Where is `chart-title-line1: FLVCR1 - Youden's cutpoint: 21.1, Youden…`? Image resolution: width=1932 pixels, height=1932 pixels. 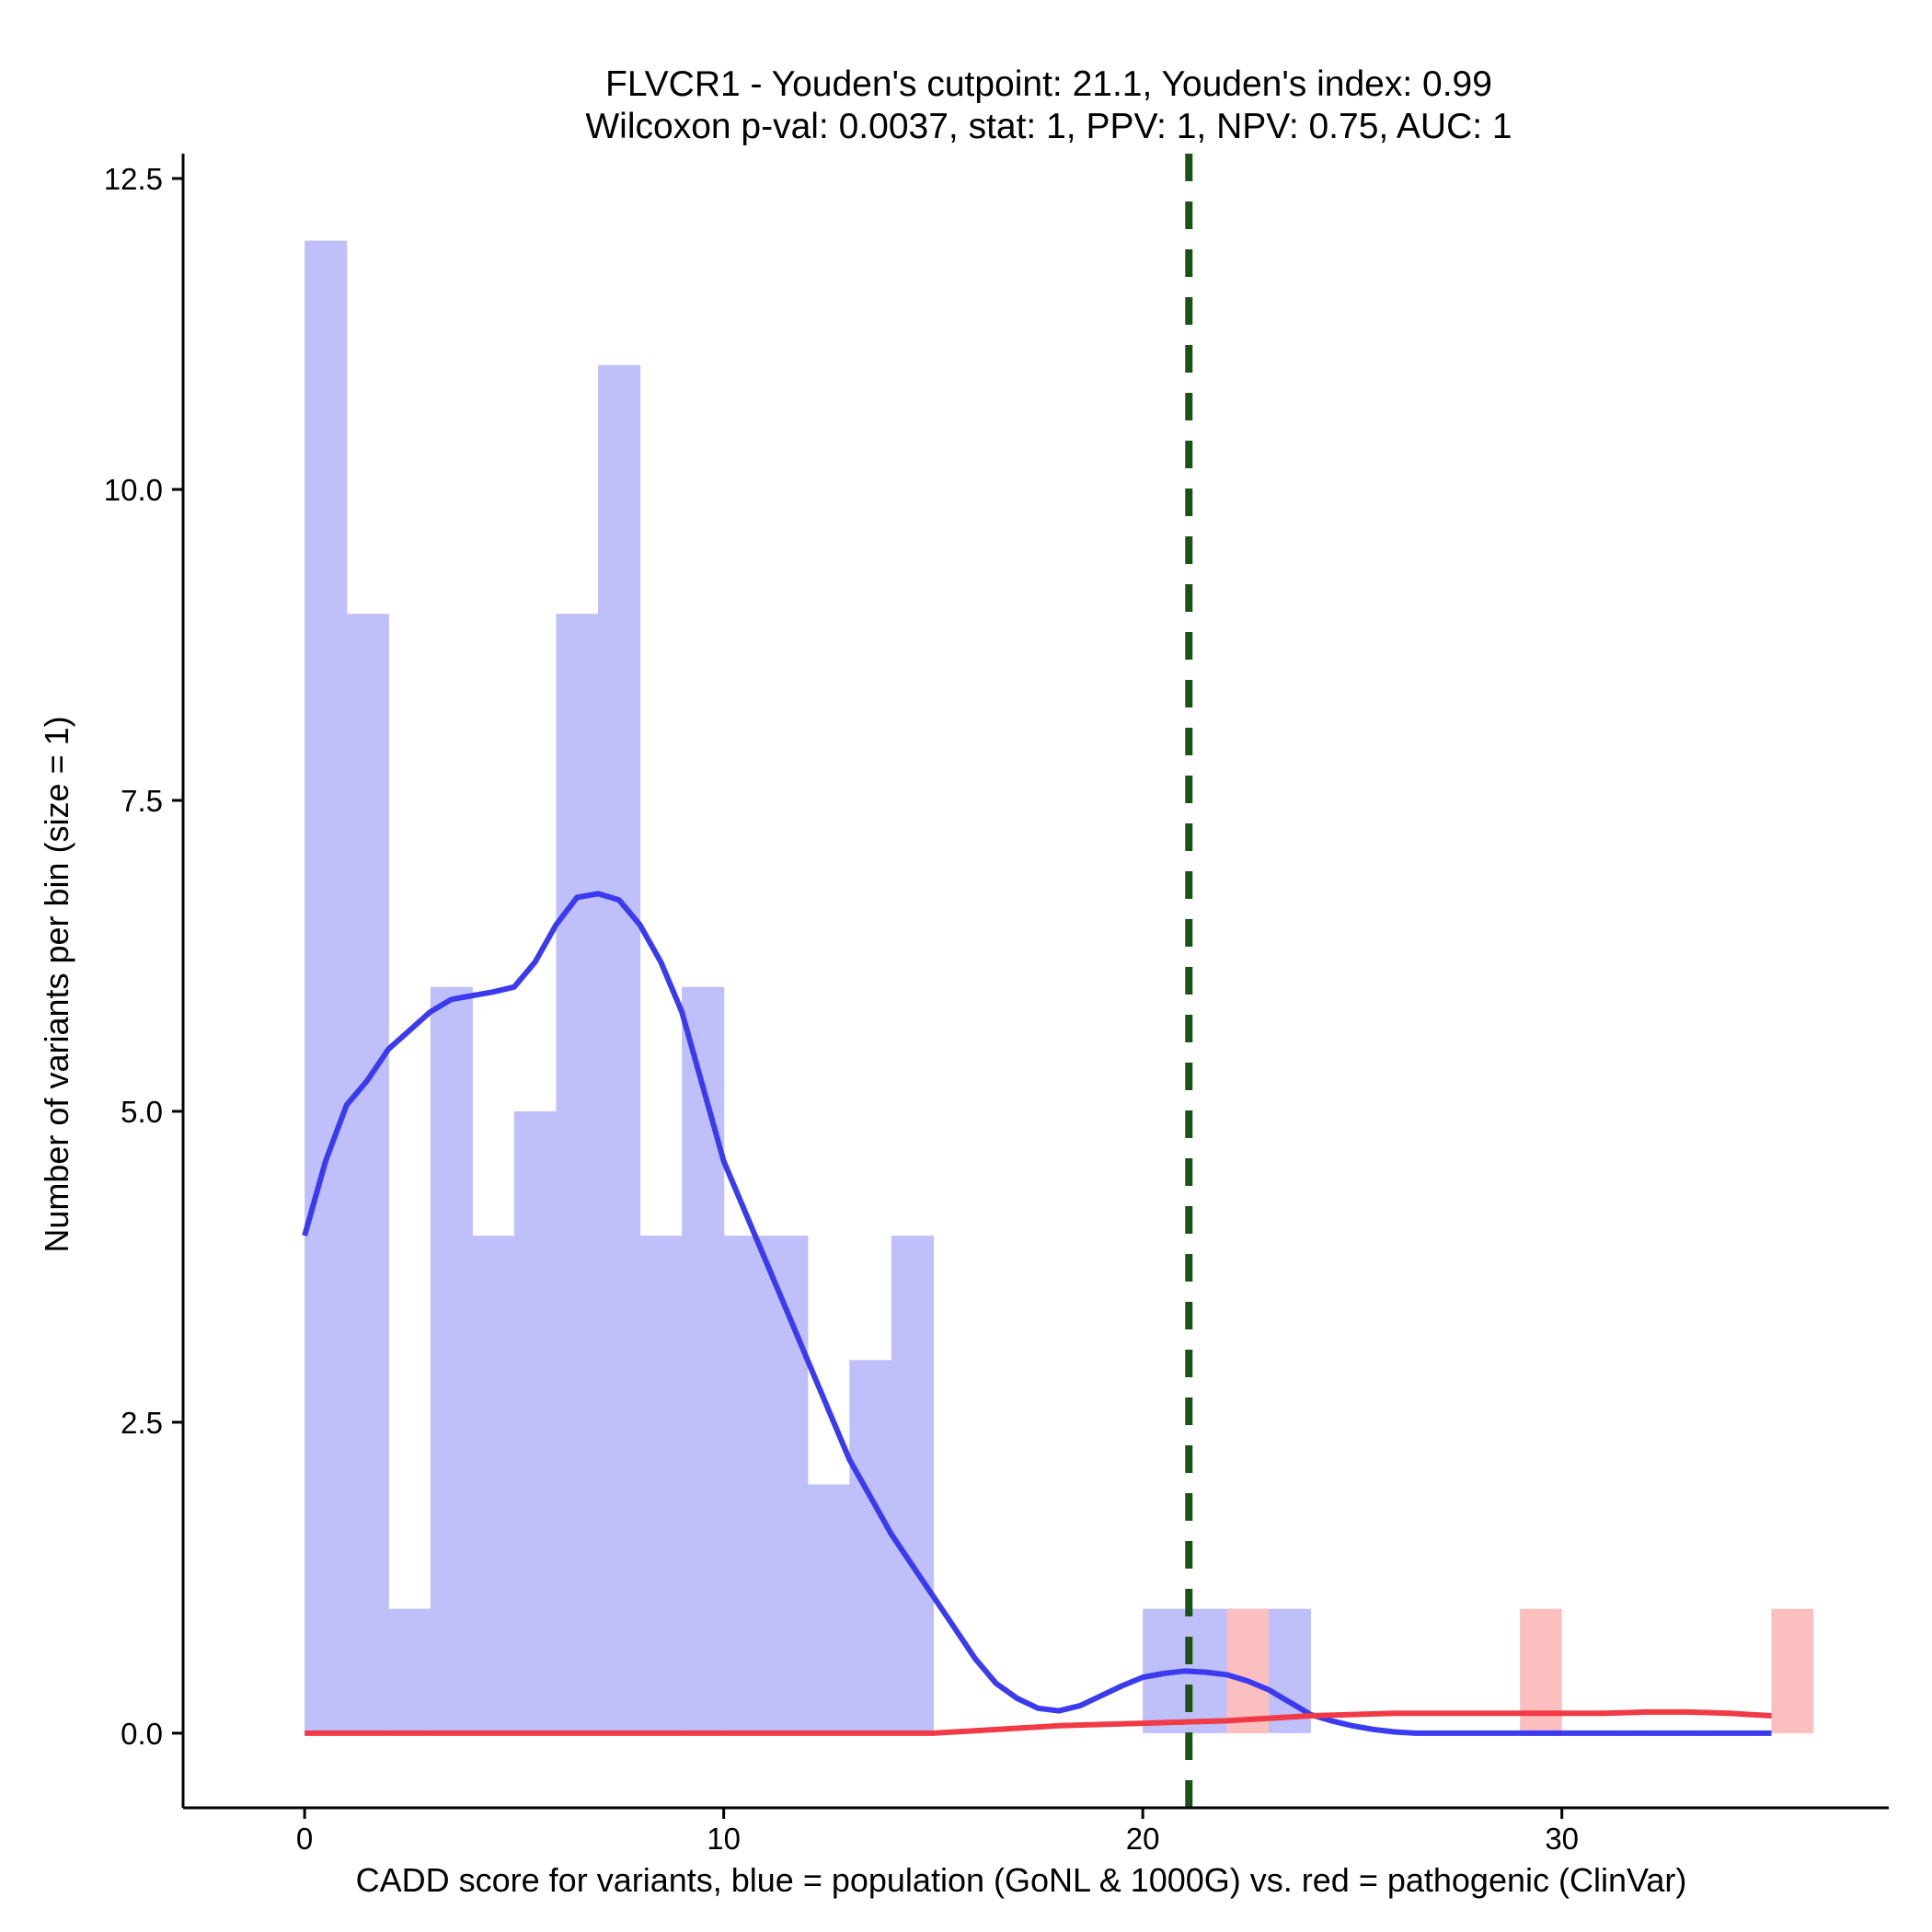 chart-title-line1: FLVCR1 - Youden's cutpoint: 21.1, Youden… is located at coordinates (1048, 84).